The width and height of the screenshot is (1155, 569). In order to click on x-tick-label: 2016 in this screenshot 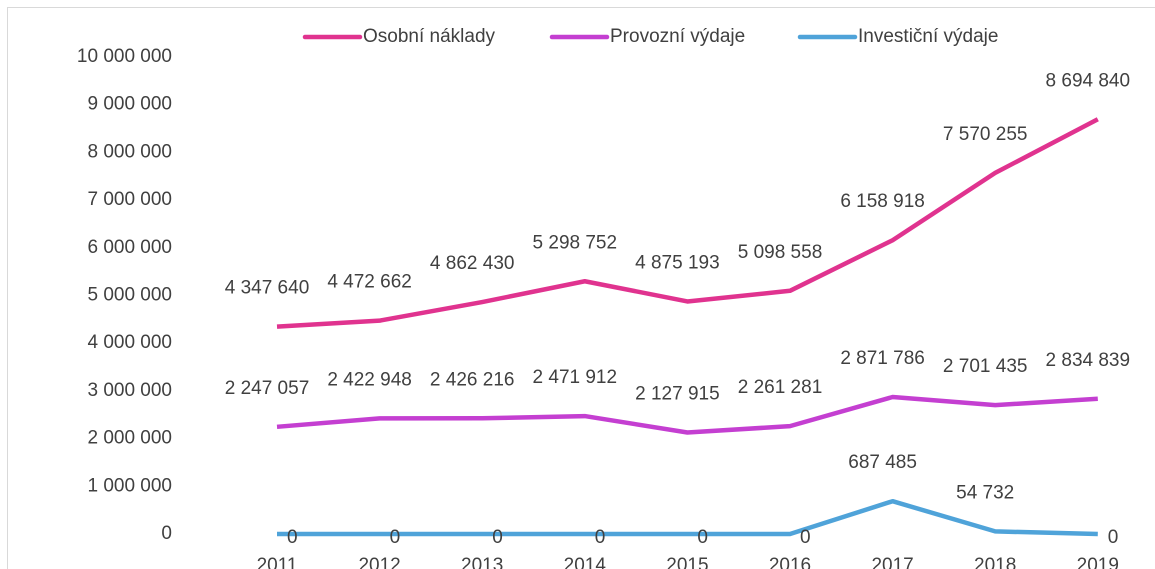, I will do `click(790, 562)`.